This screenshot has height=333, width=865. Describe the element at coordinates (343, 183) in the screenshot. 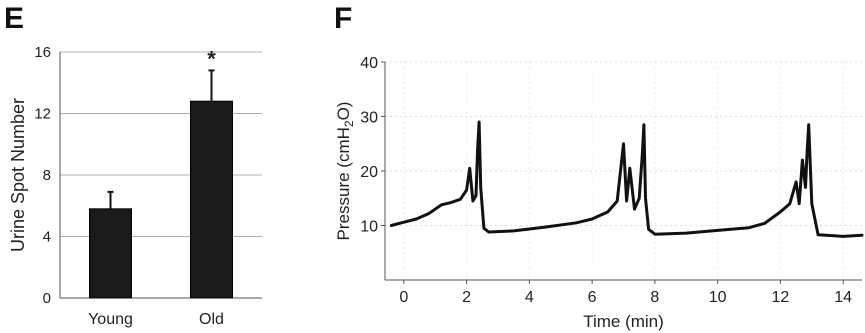

I see `y-axis-label-prefix: Pressure (cmH` at that location.